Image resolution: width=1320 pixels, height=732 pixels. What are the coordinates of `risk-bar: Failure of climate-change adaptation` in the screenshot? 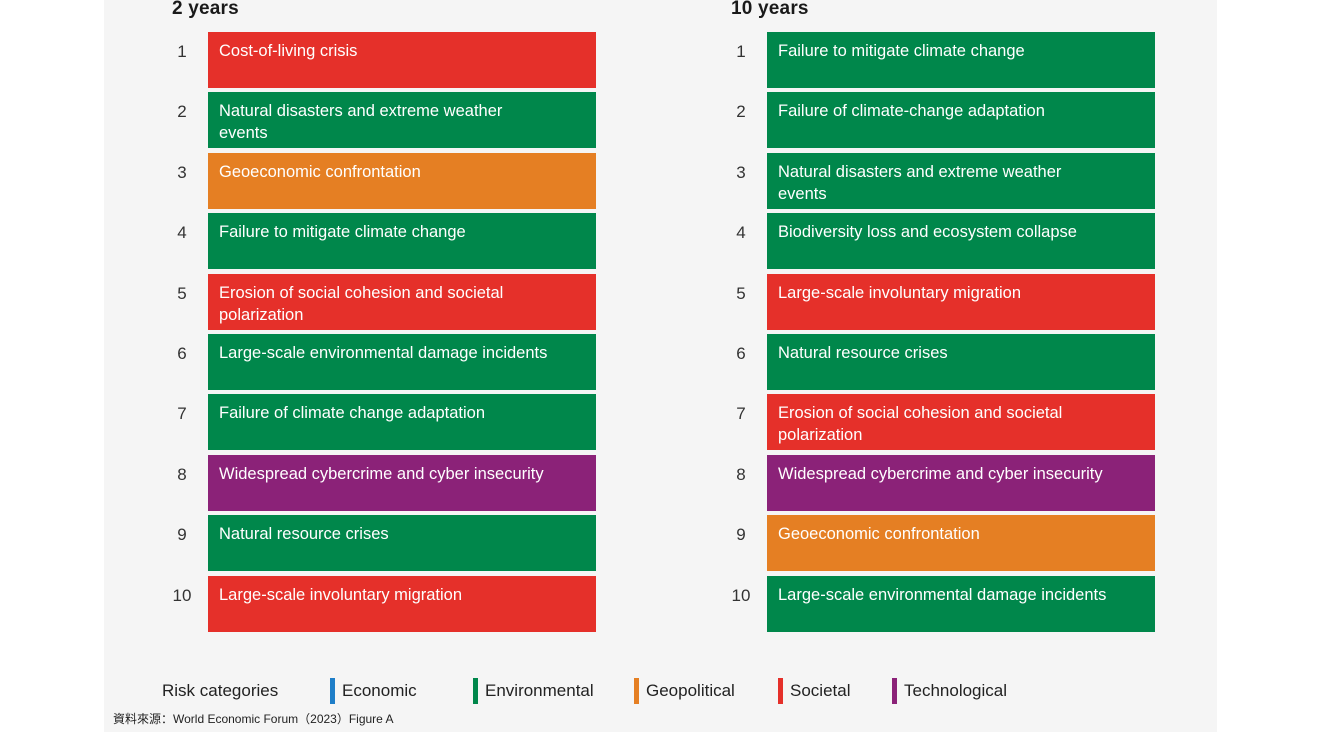 It's located at (961, 120).